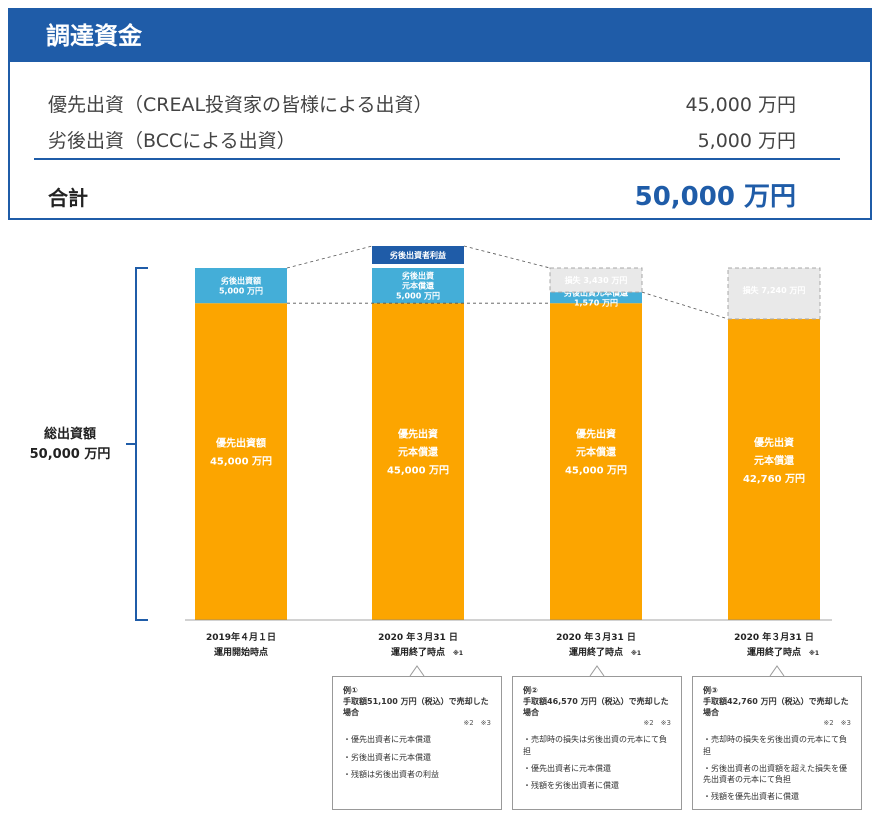 This screenshot has width=880, height=820. I want to click on note-1-item-2: ・劣後出資者に元本償還, so click(387, 757).